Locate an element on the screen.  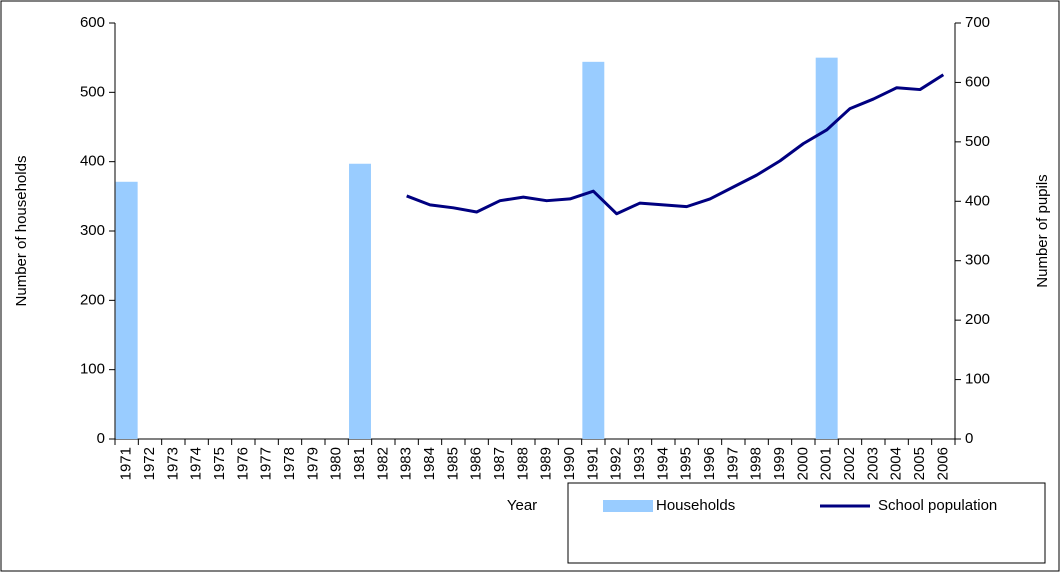
x-tick-label: 2006 is located at coordinates (942, 463).